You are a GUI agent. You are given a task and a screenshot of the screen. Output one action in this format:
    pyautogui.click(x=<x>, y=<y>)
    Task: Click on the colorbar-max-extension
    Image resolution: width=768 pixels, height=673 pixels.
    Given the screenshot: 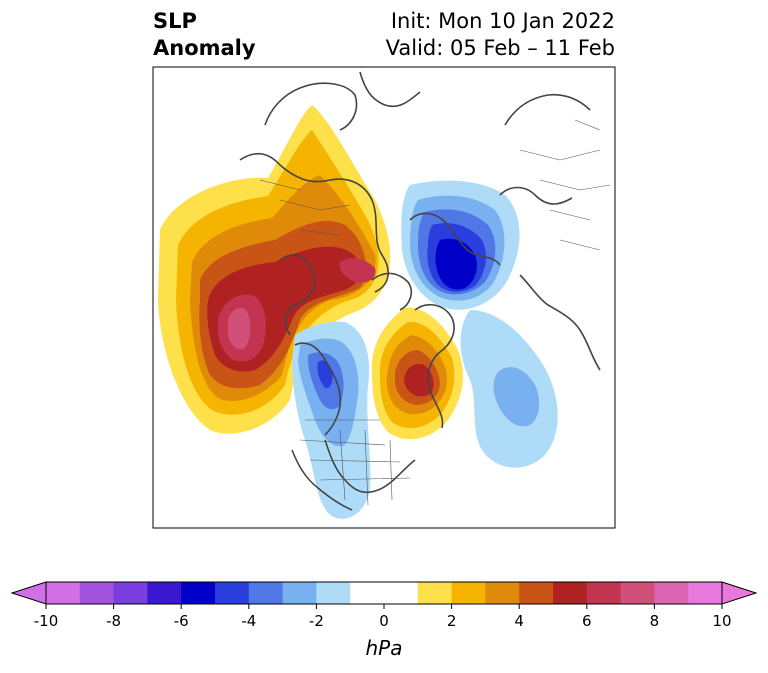 What is the action you would take?
    pyautogui.click(x=739, y=593)
    